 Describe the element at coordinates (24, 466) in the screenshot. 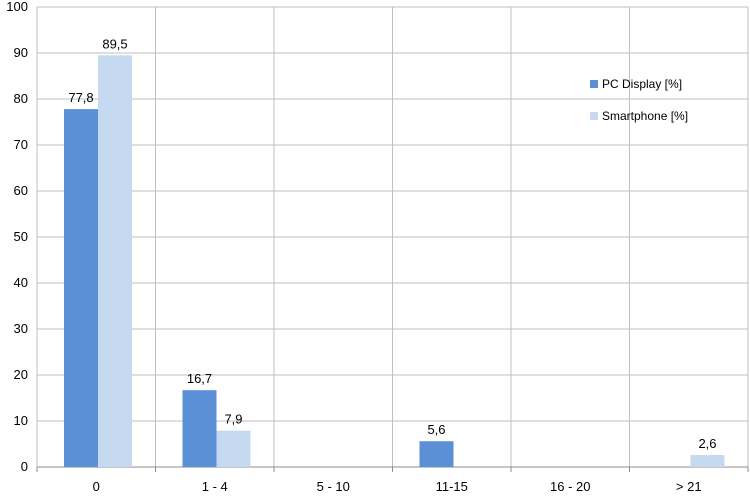

I see `y-tick-label: 0` at that location.